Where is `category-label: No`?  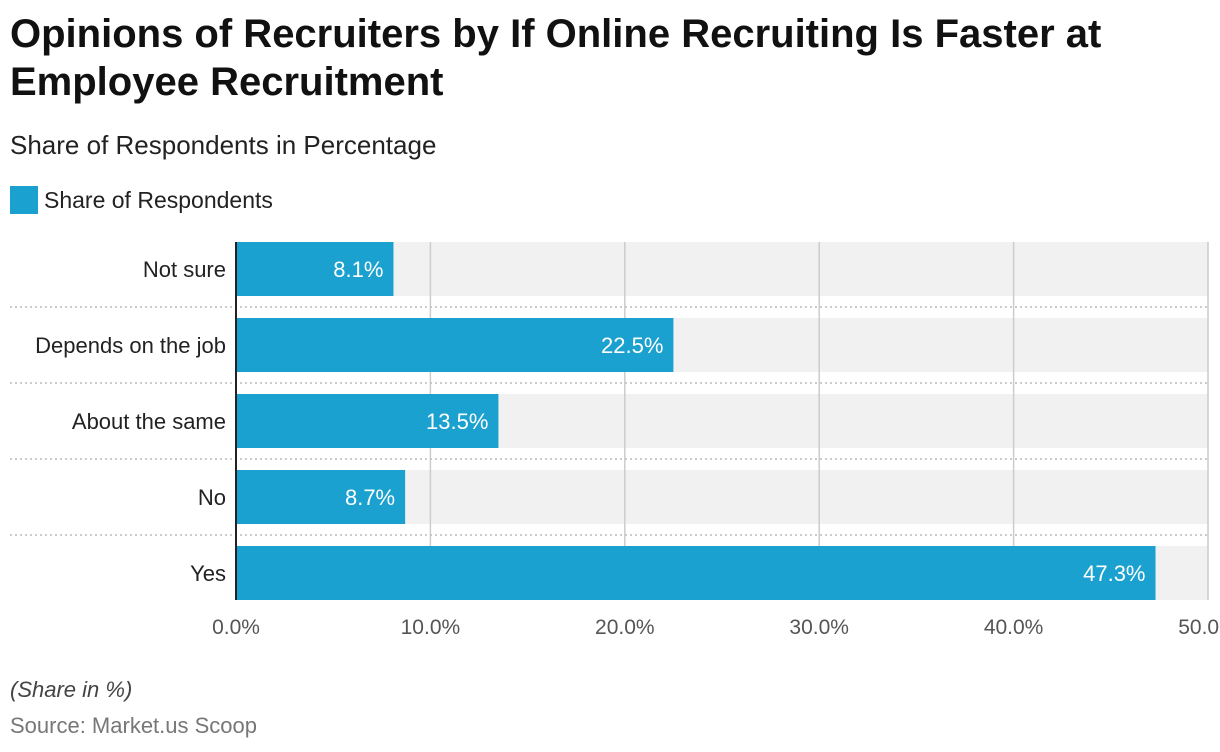
category-label: No is located at coordinates (212, 497).